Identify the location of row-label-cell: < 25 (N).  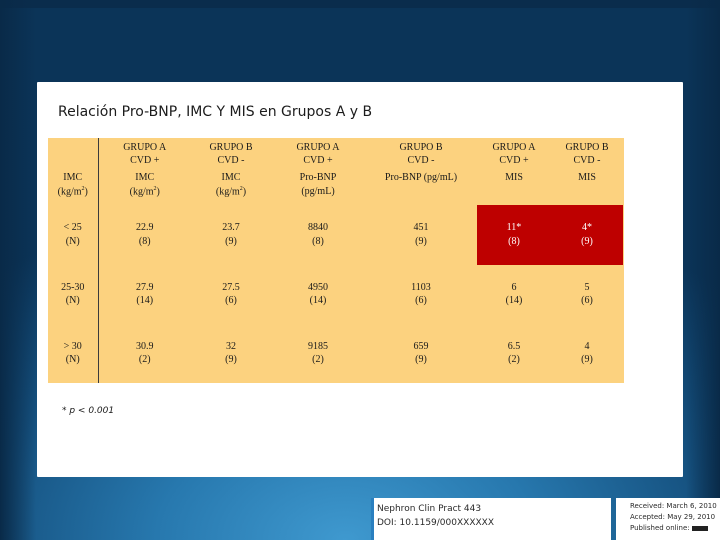
(73, 235).